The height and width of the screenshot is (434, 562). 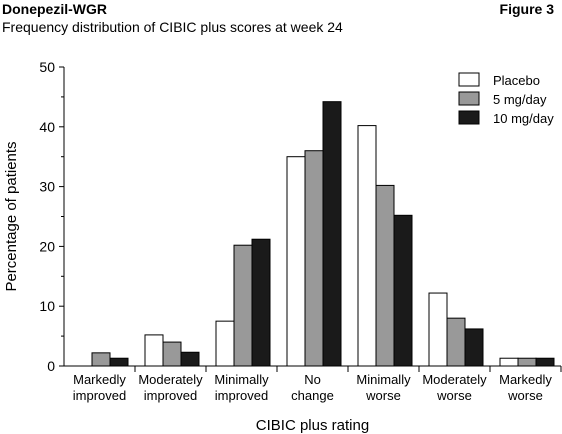 What do you see at coordinates (47, 246) in the screenshot?
I see `y-tick-label: 20` at bounding box center [47, 246].